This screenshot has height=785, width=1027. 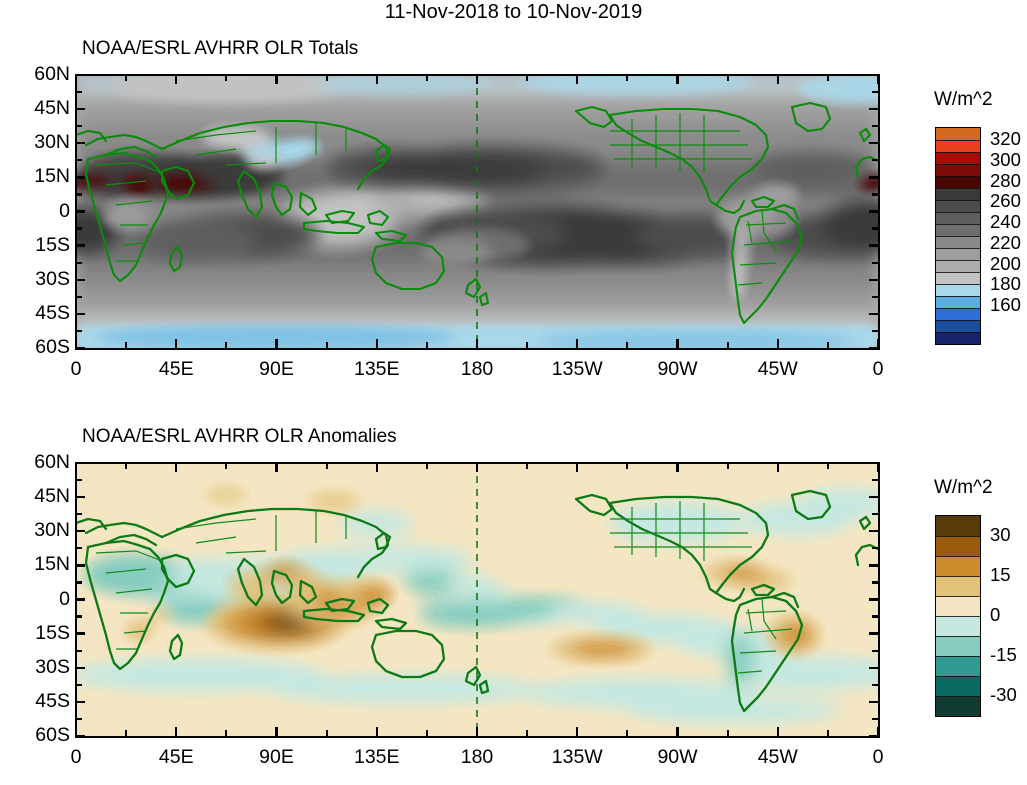 What do you see at coordinates (1005, 201) in the screenshot?
I see `colorbar-tick-label: 260` at bounding box center [1005, 201].